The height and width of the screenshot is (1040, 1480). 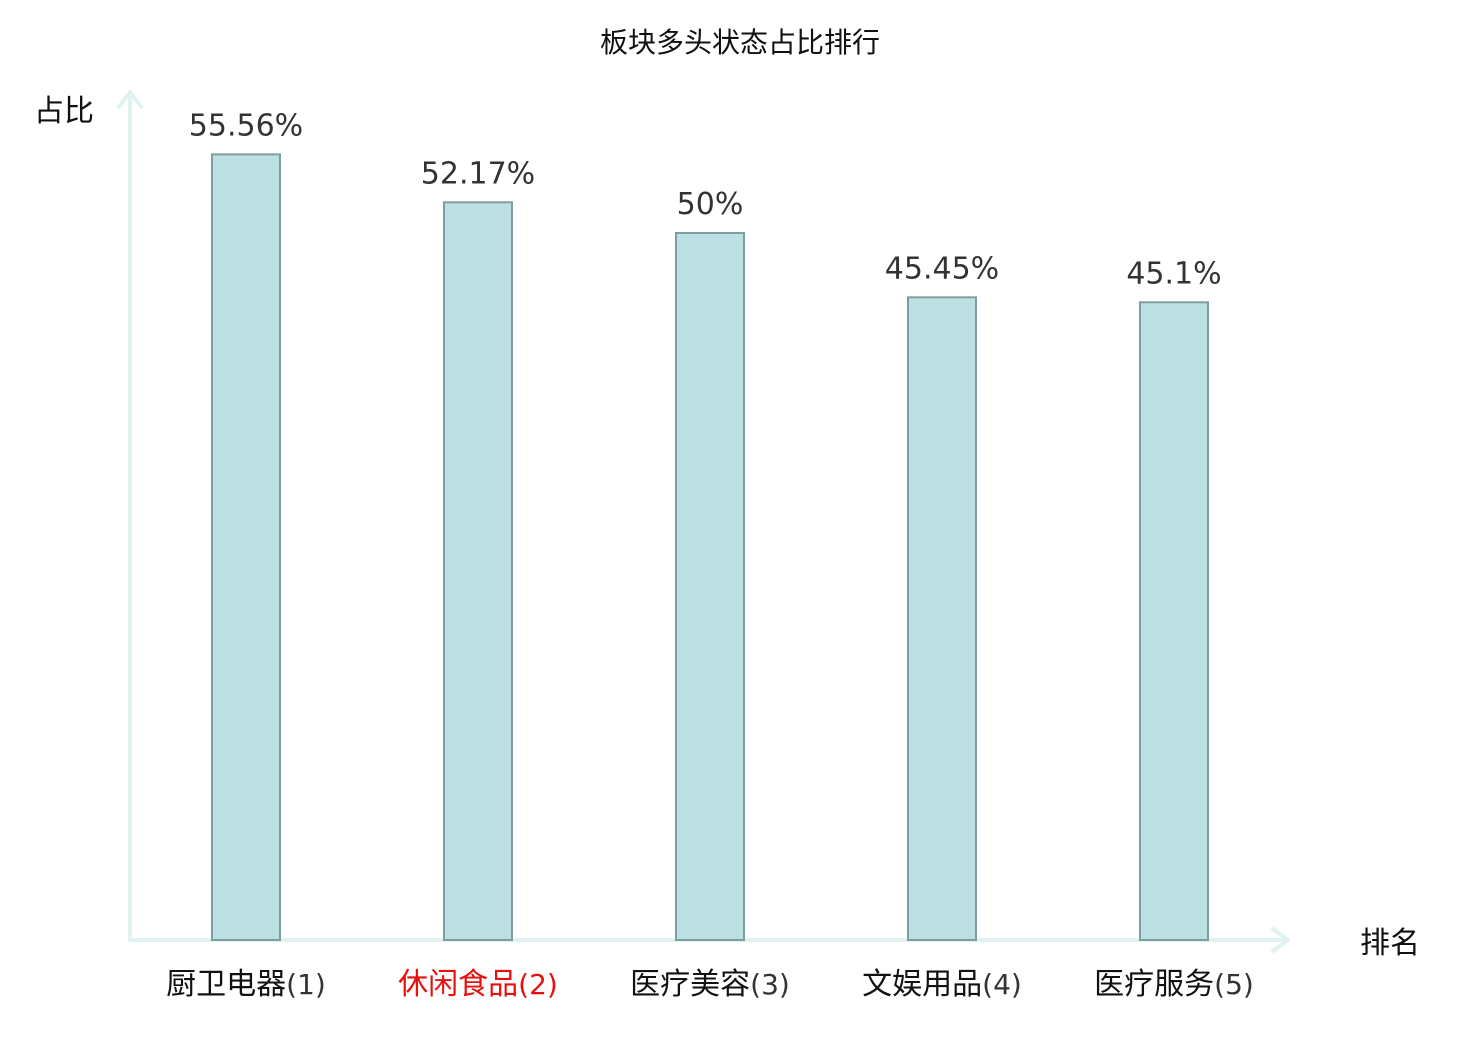 I want to click on category-name-4: 文娱用品, so click(x=922, y=984).